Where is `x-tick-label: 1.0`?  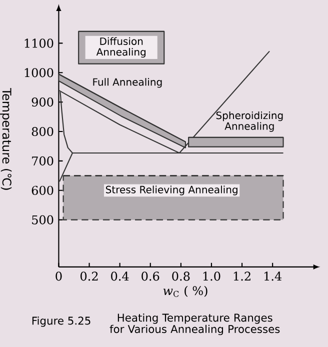
x-tick-label: 1.0 is located at coordinates (211, 276).